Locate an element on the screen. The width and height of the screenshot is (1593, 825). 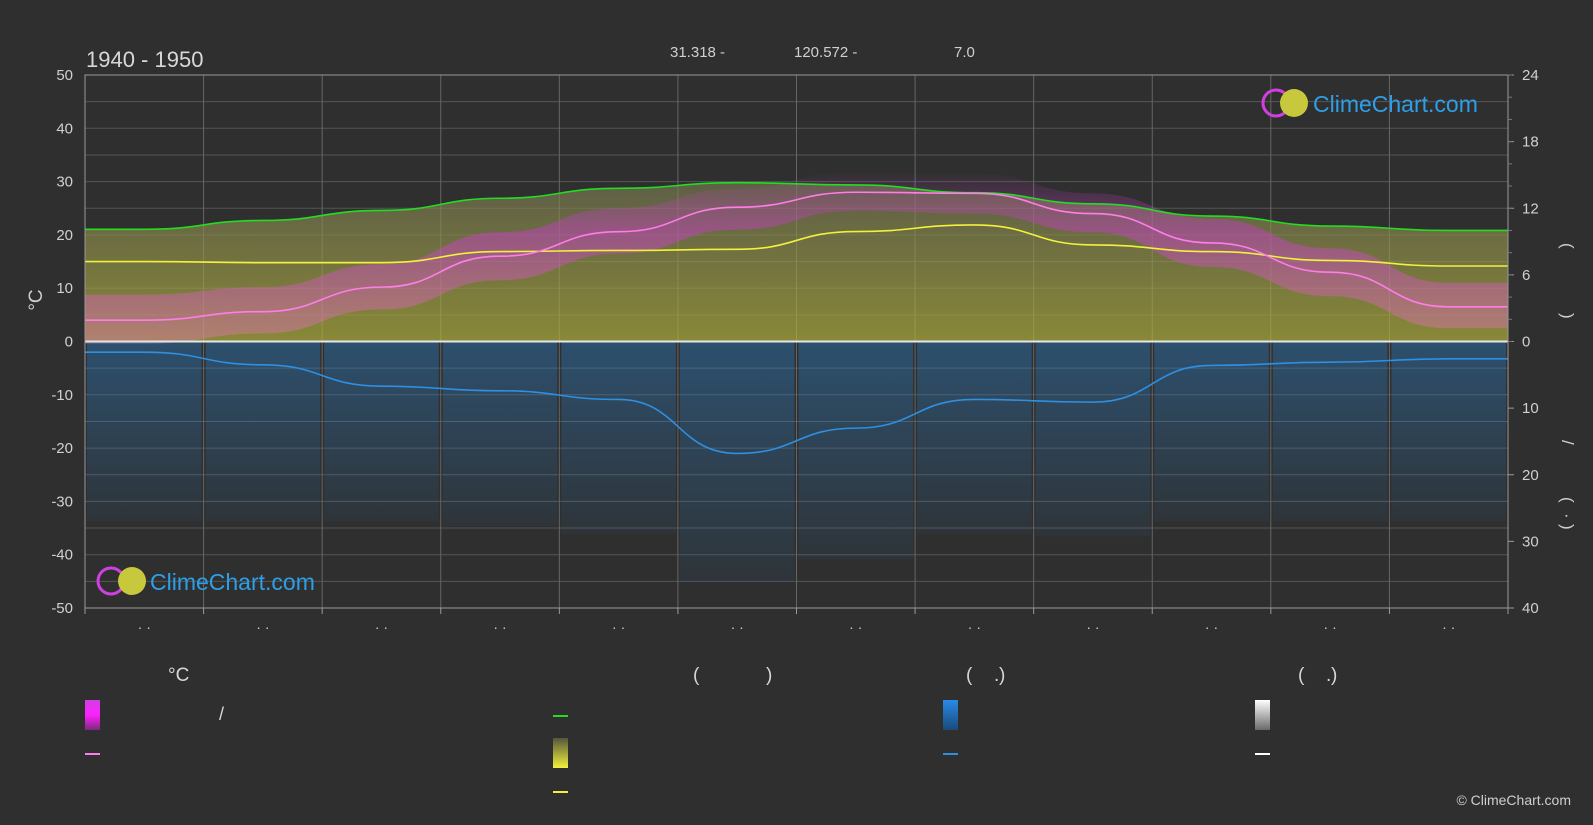
left-tick-label: 0 is located at coordinates (69, 342).